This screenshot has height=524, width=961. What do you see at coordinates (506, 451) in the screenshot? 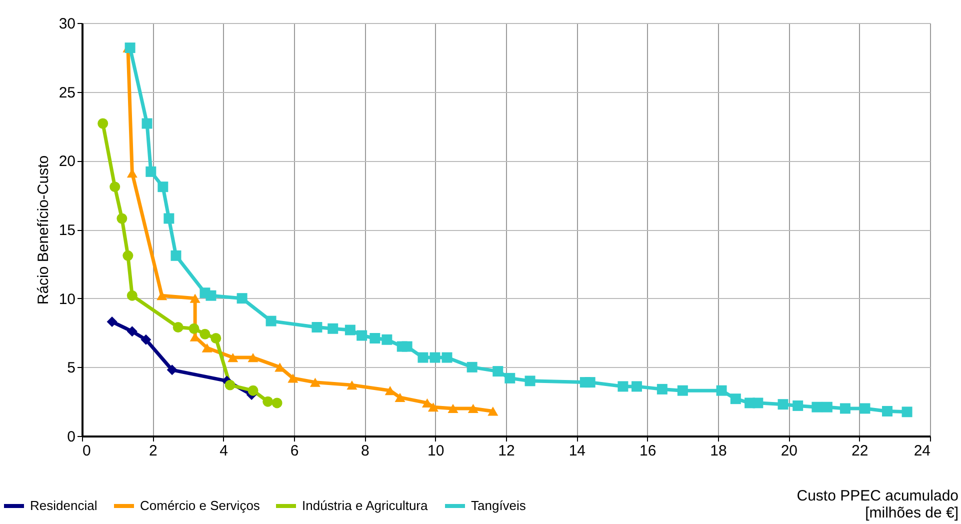
I see `x-tick-label: 12` at bounding box center [506, 451].